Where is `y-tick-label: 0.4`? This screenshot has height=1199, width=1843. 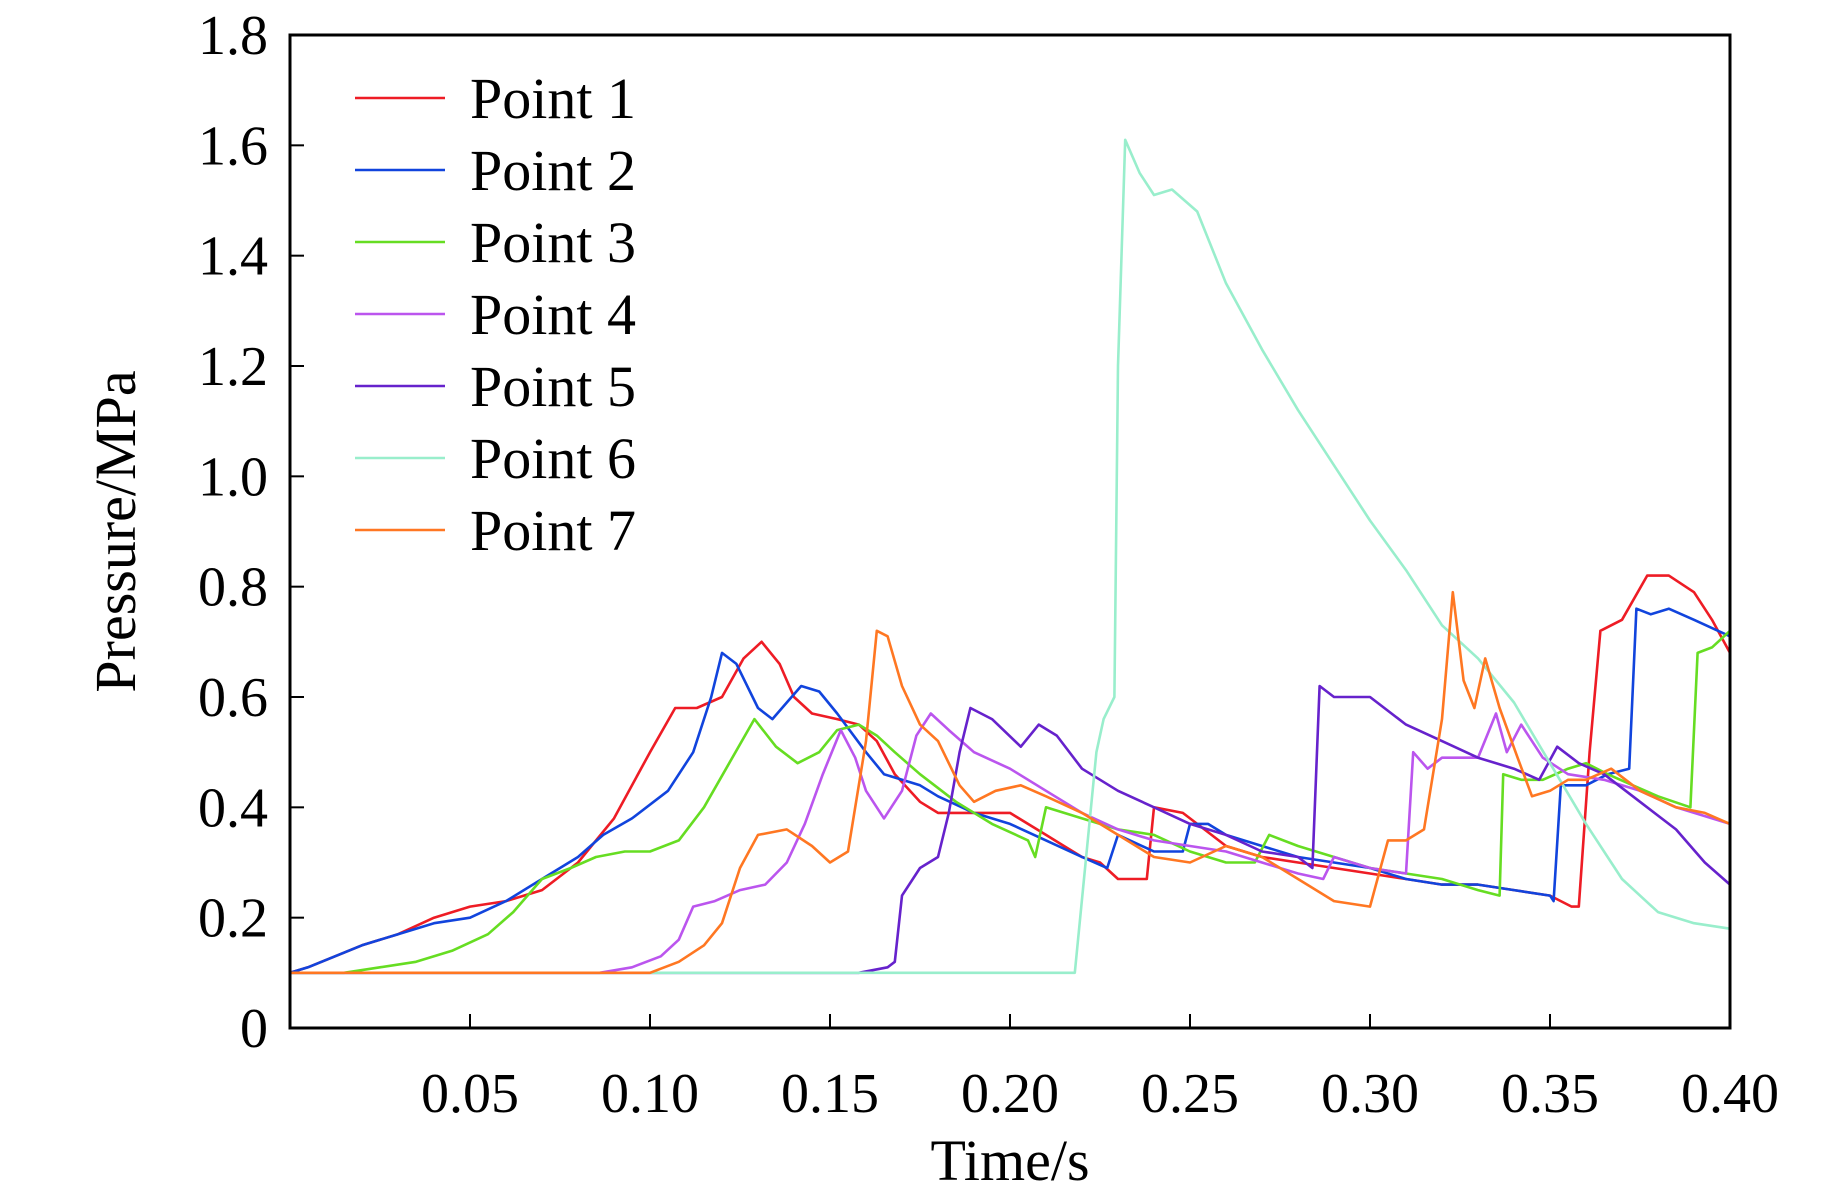
y-tick-label: 0.4 is located at coordinates (233, 808).